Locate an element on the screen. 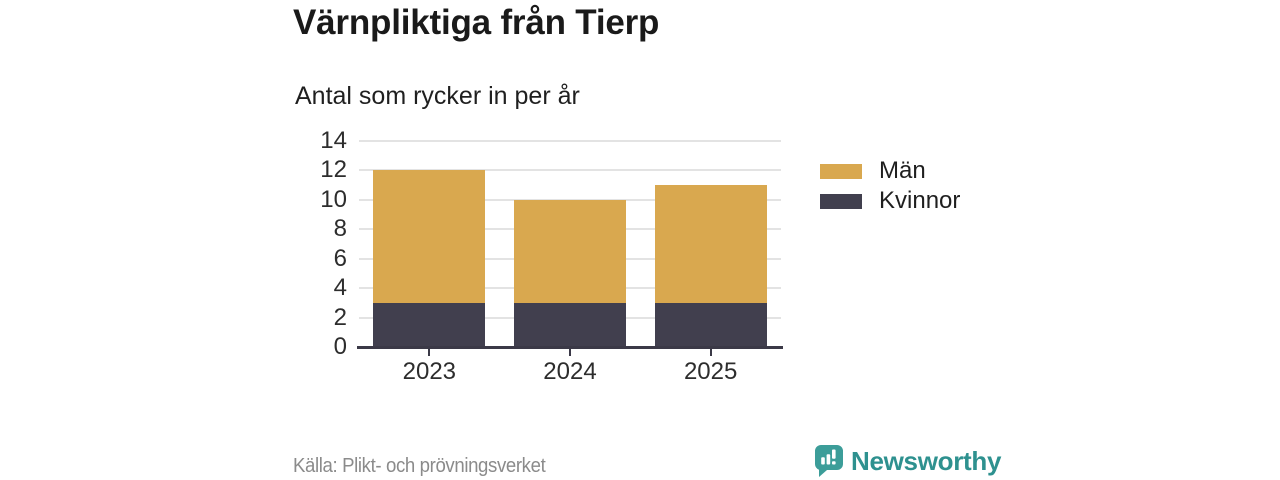 The width and height of the screenshot is (1280, 480). bar-segment-kvinnor-2025 is located at coordinates (710, 324).